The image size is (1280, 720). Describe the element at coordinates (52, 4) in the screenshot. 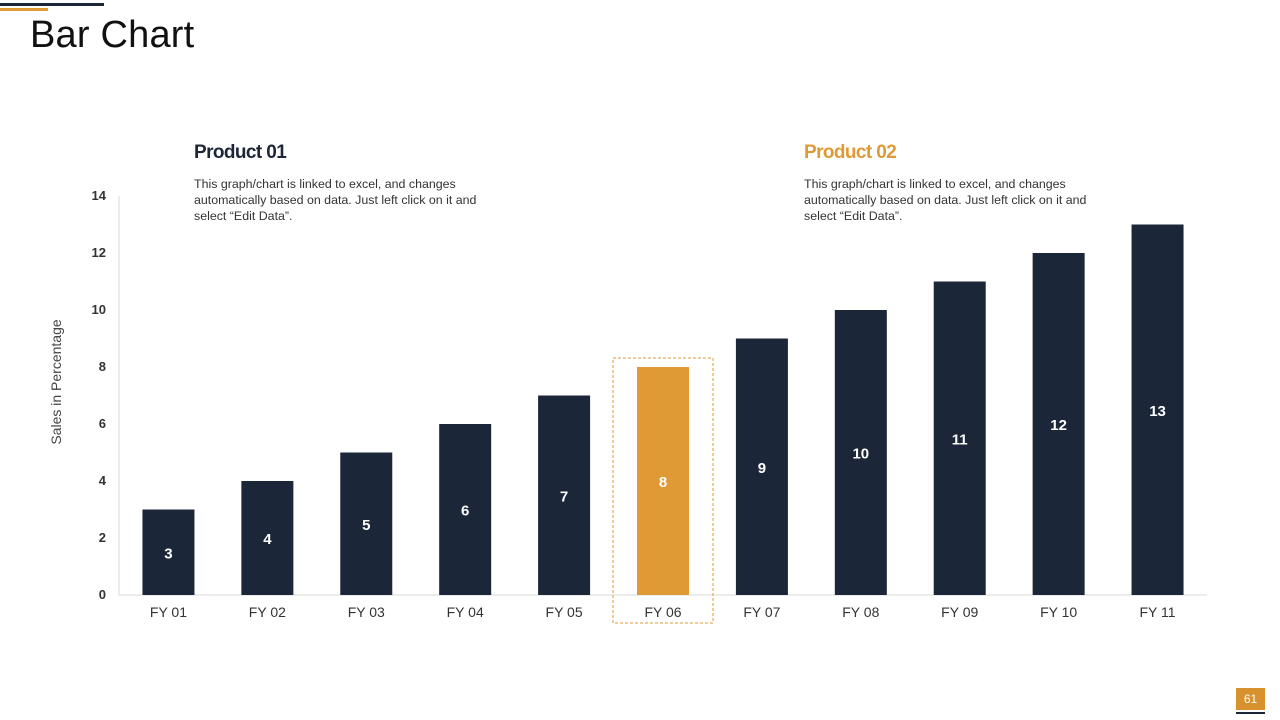

I see `title-accent-line` at that location.